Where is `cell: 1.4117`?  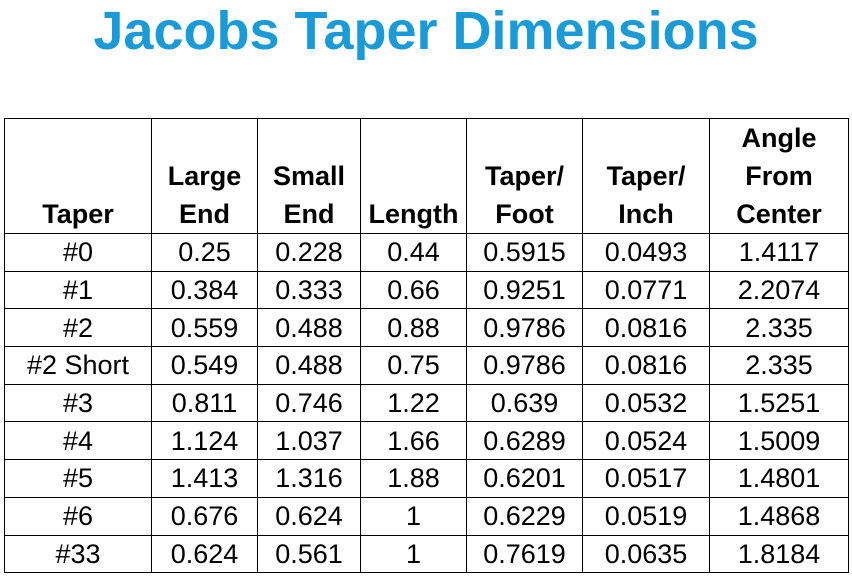
cell: 1.4117 is located at coordinates (779, 252).